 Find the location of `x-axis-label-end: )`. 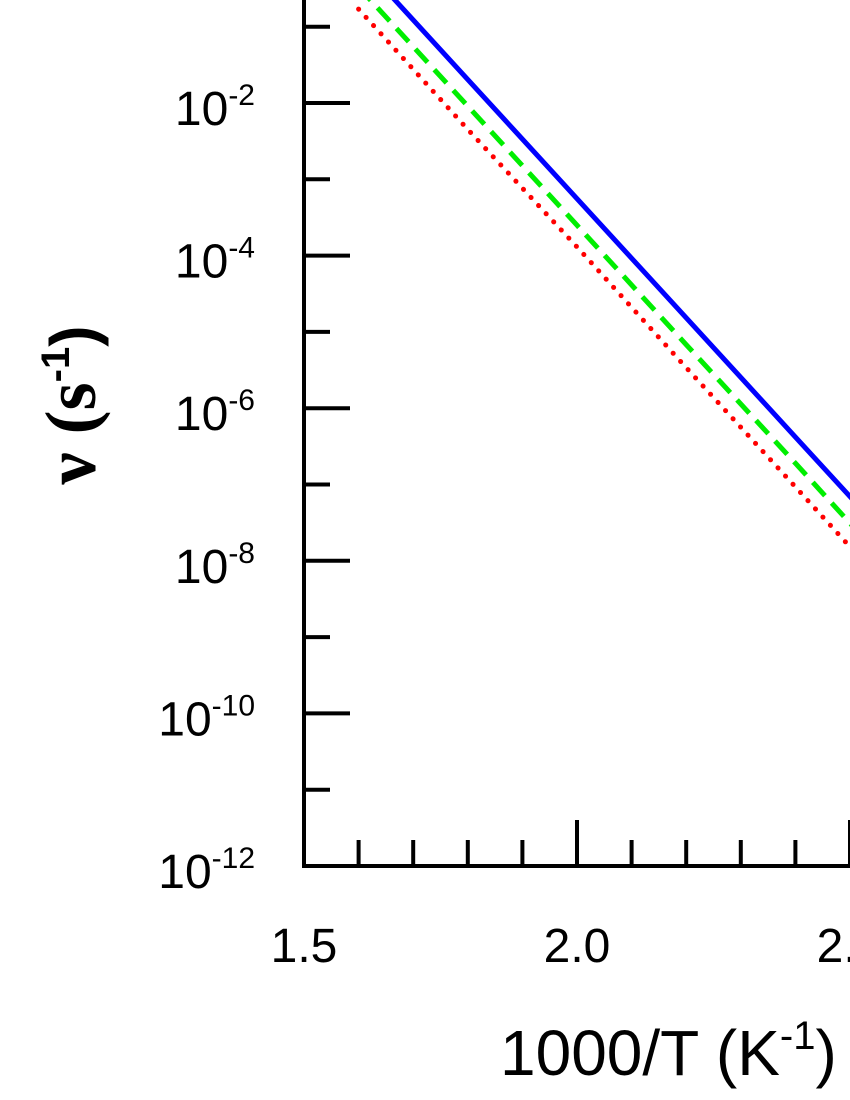

x-axis-label-end: ) is located at coordinates (825, 1053).